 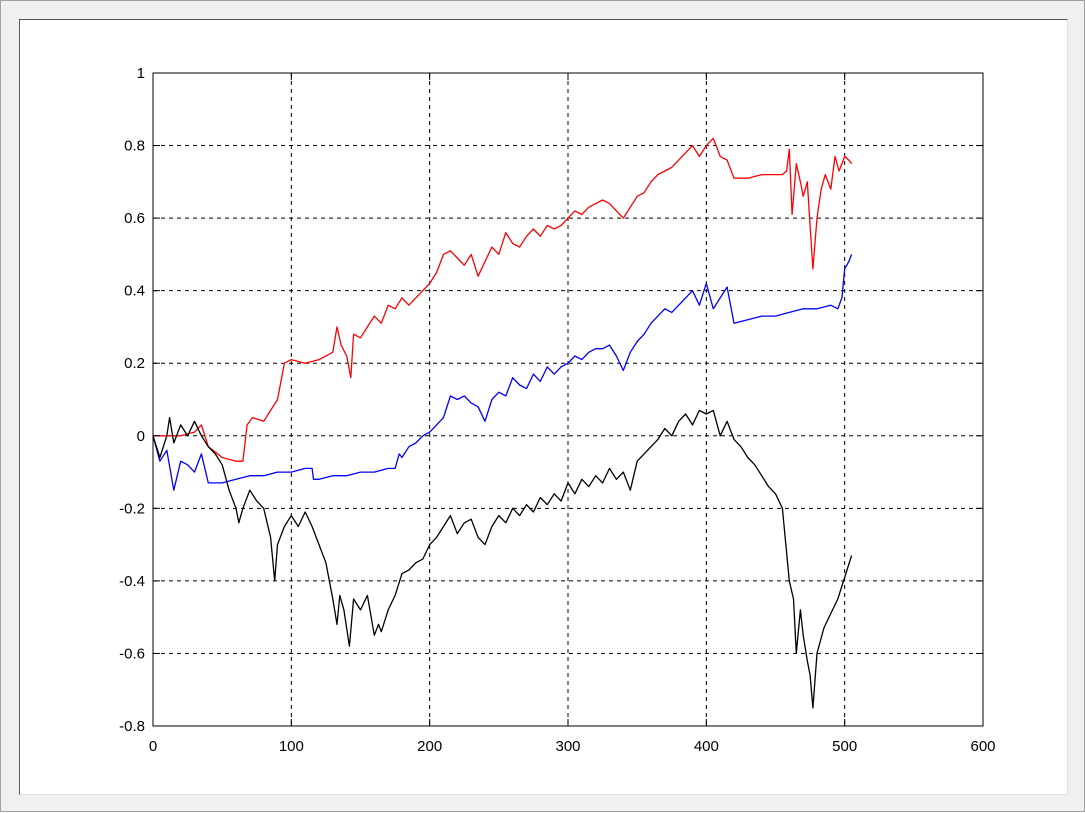 What do you see at coordinates (132, 726) in the screenshot?
I see `y-tick-label: -0.8` at bounding box center [132, 726].